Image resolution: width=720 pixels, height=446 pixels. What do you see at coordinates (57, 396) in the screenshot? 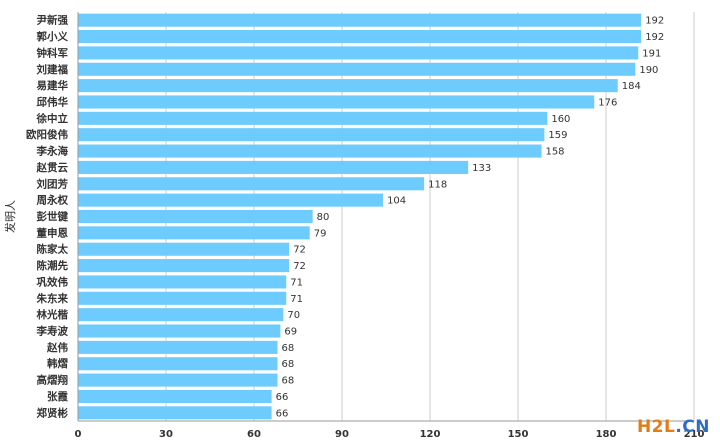
I see `category-label: 张霞` at bounding box center [57, 396].